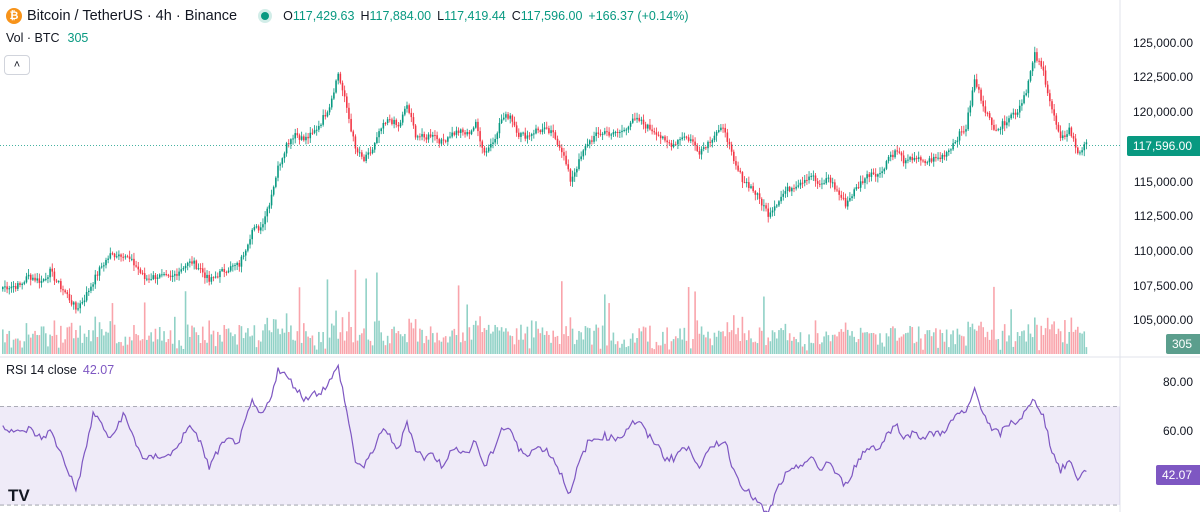  Describe the element at coordinates (14, 16) in the screenshot. I see `bitcoin-icon: ₿` at that location.